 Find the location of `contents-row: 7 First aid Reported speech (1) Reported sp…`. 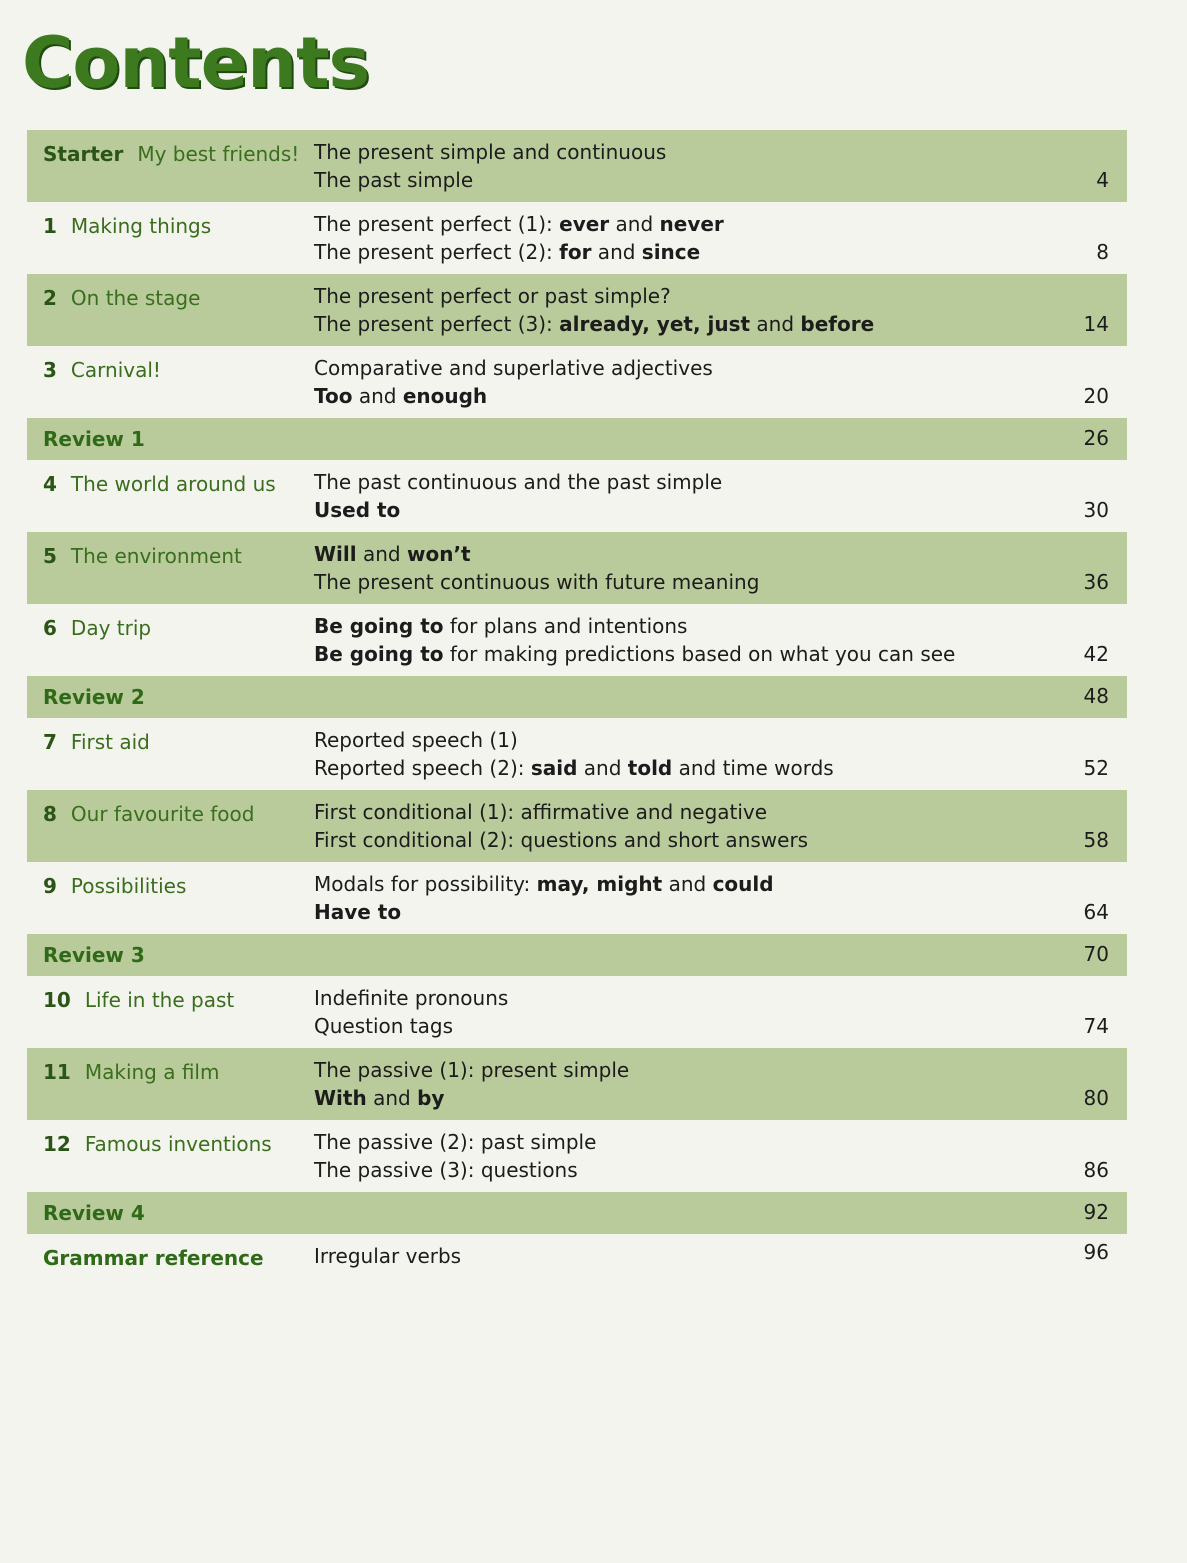

contents-row: 7 First aid Reported speech (1) Reported sp… is located at coordinates (577, 754).